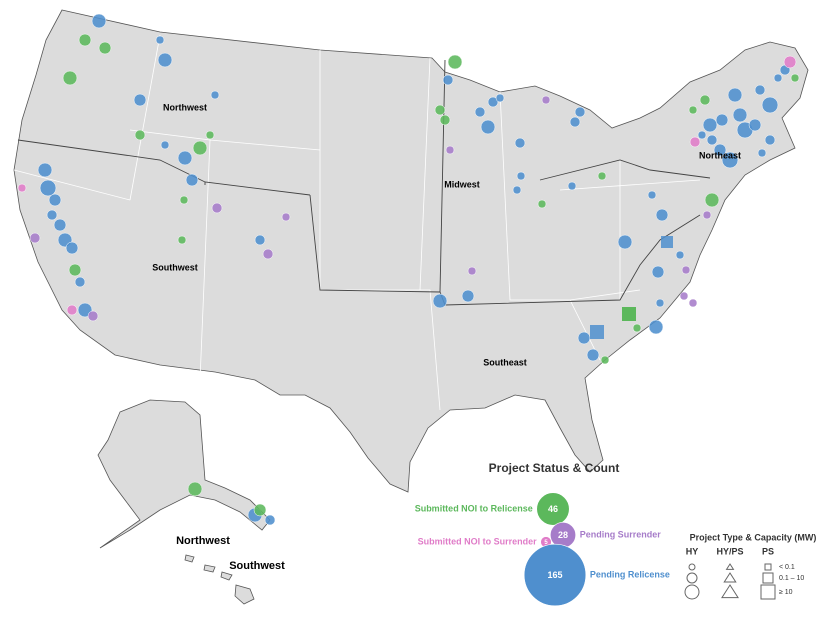  I want to click on size-square, so click(768, 578).